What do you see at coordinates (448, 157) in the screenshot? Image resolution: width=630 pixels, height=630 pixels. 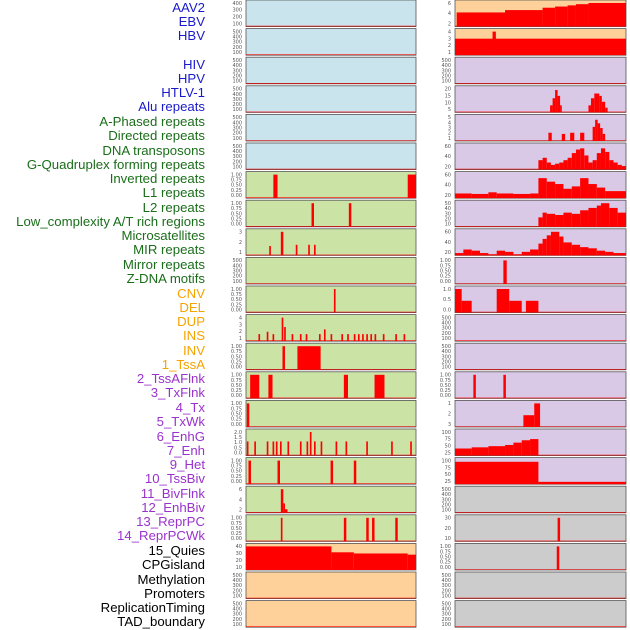 I see `axis-tick-label: 40` at bounding box center [448, 157].